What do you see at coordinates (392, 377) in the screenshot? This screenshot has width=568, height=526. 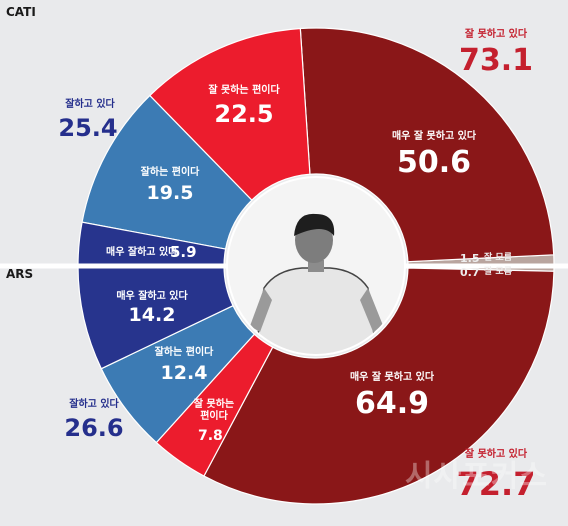 I see `ars-slice-very-bad-label: 매우 잘 못하고 있다` at bounding box center [392, 377].